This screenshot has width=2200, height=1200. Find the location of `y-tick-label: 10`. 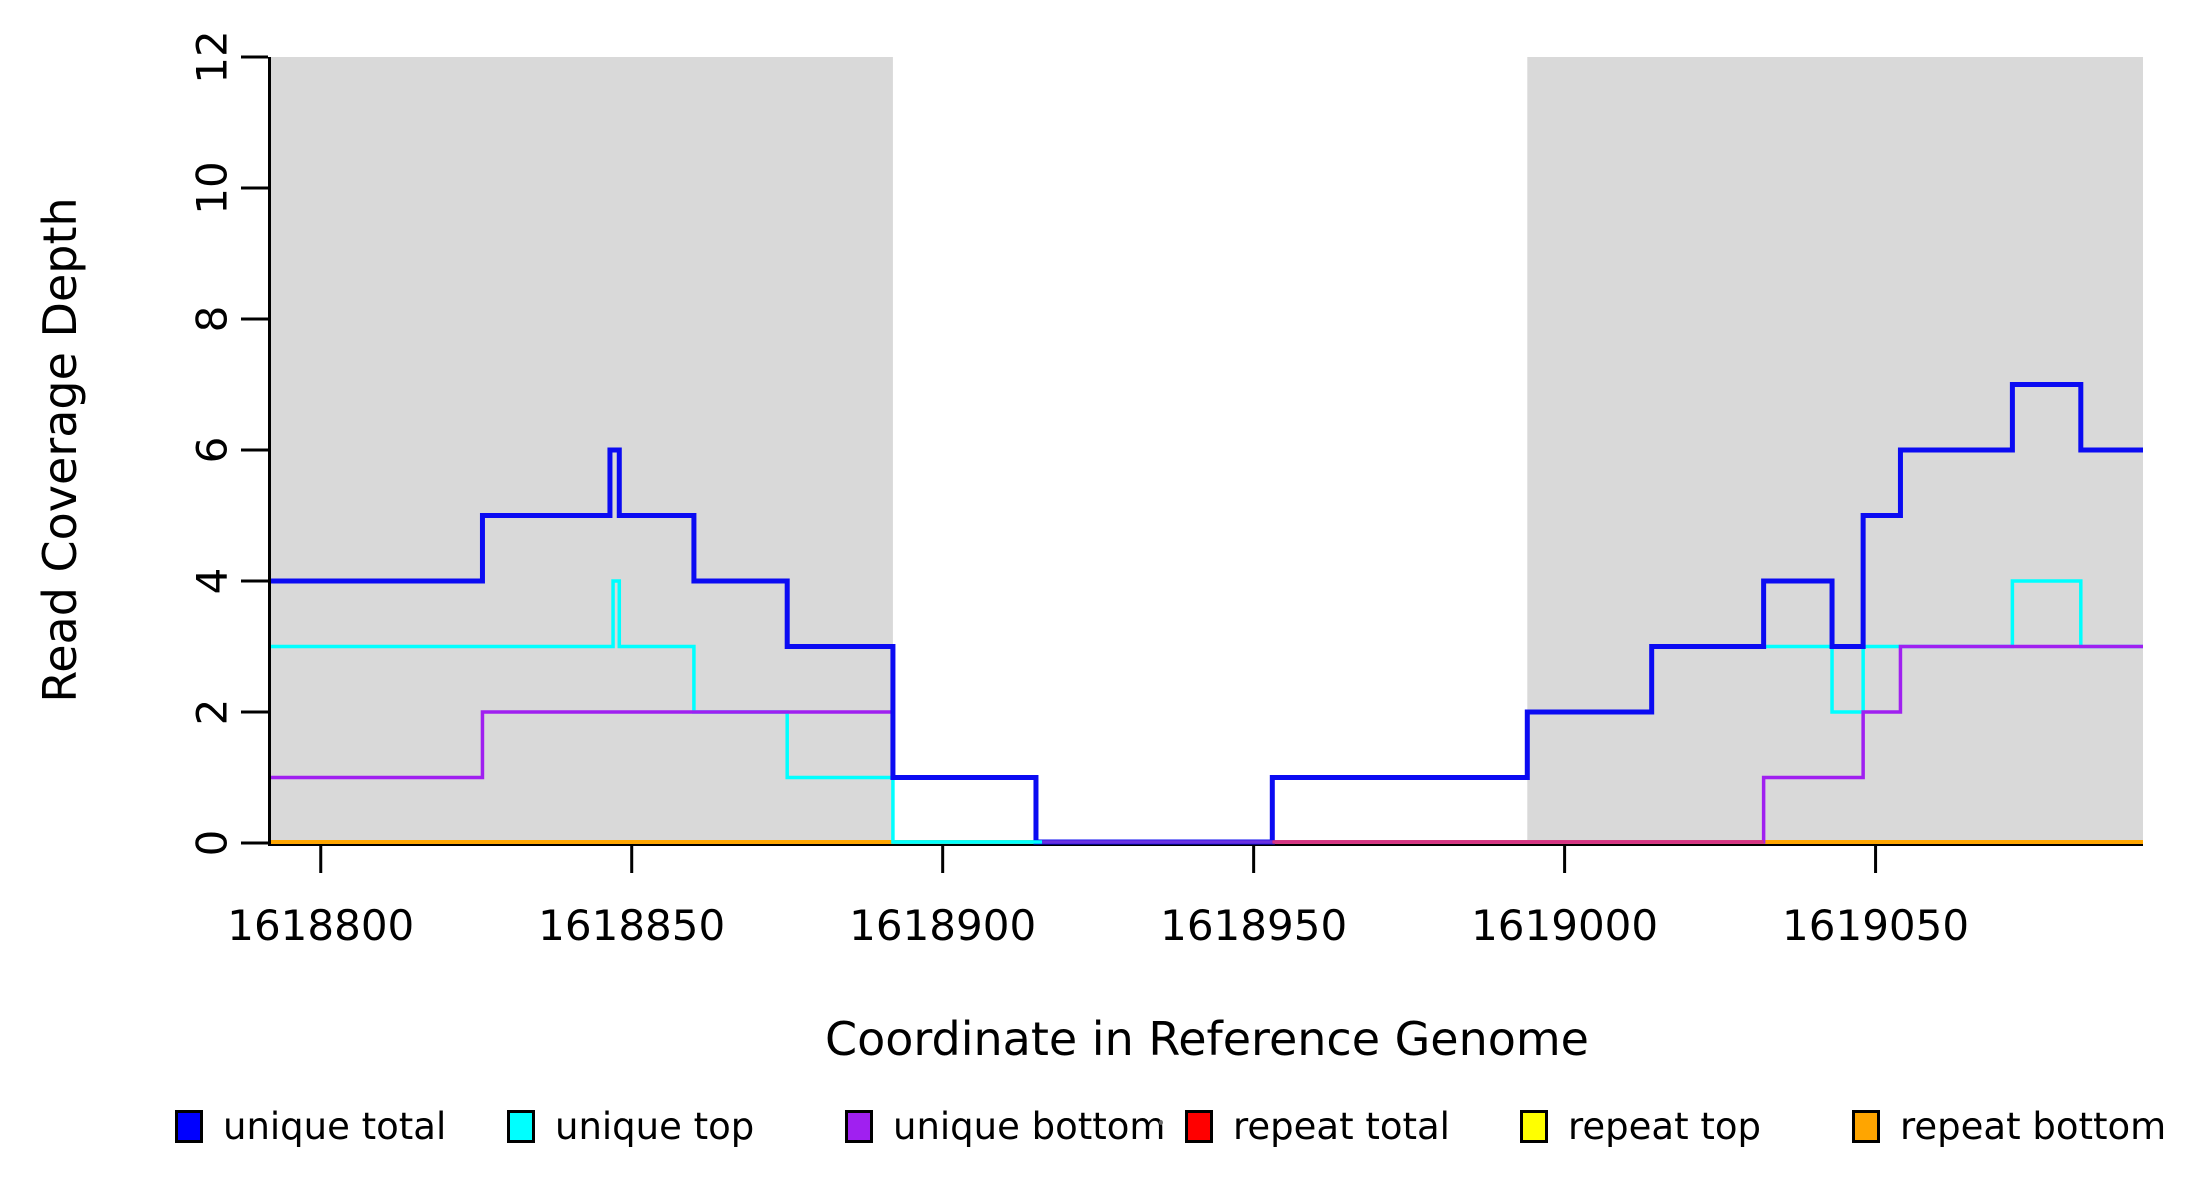

y-tick-label: 10 is located at coordinates (212, 187).